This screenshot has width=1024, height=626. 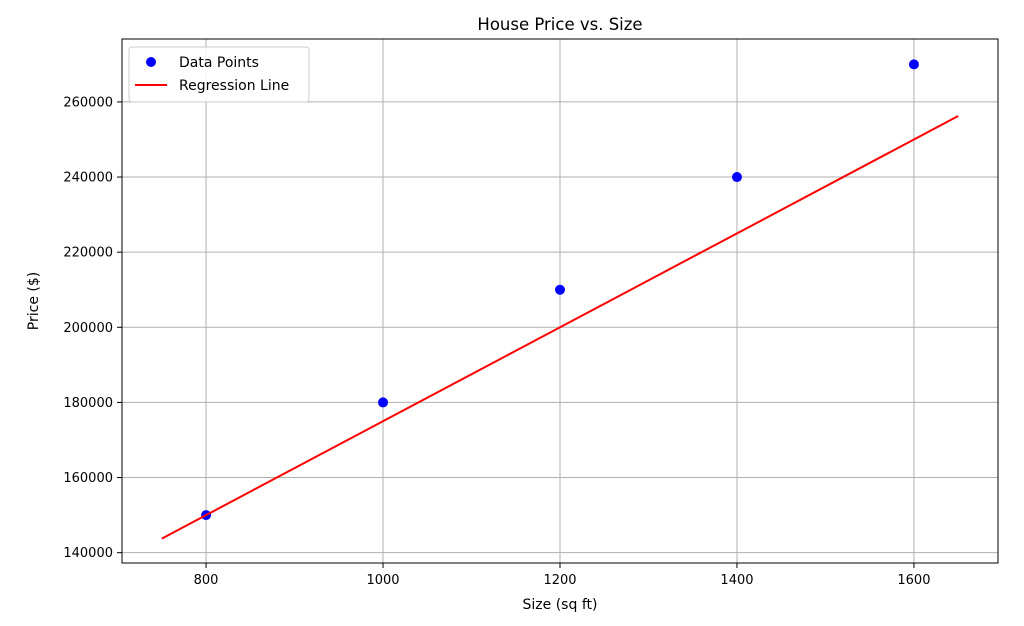 I want to click on legend-entry-label: Regression Line, so click(x=234, y=86).